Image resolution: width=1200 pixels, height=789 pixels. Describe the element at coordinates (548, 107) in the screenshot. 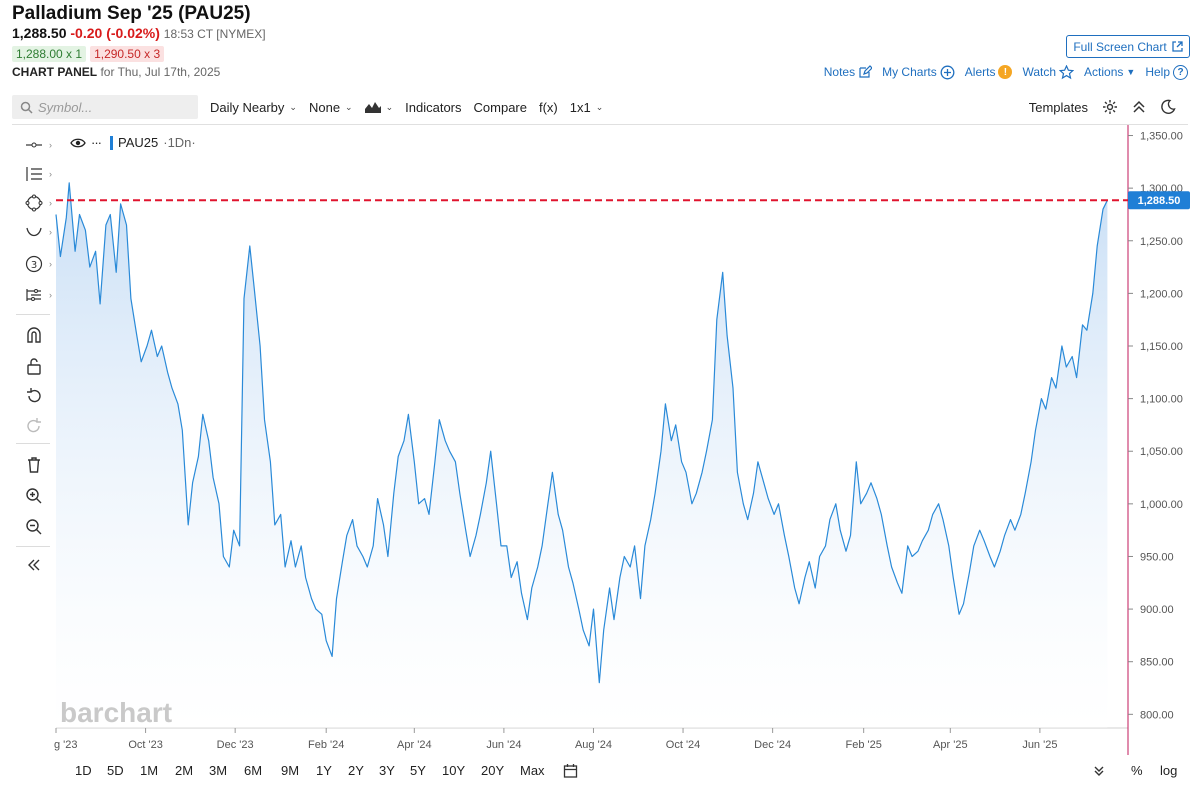

I see `function-button: f(x)` at that location.